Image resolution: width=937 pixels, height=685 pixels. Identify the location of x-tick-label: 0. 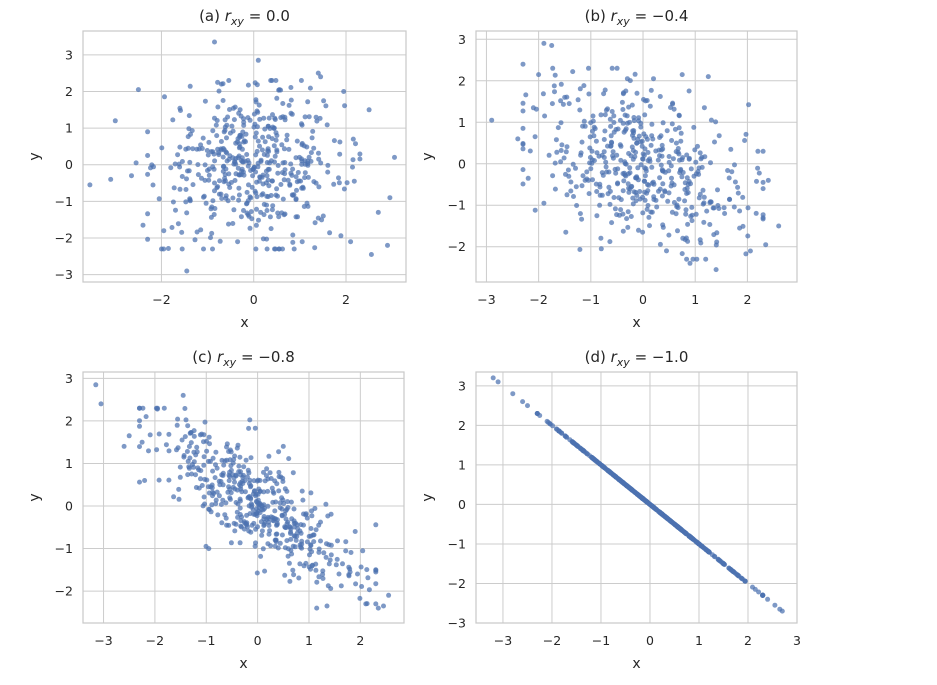
(643, 299).